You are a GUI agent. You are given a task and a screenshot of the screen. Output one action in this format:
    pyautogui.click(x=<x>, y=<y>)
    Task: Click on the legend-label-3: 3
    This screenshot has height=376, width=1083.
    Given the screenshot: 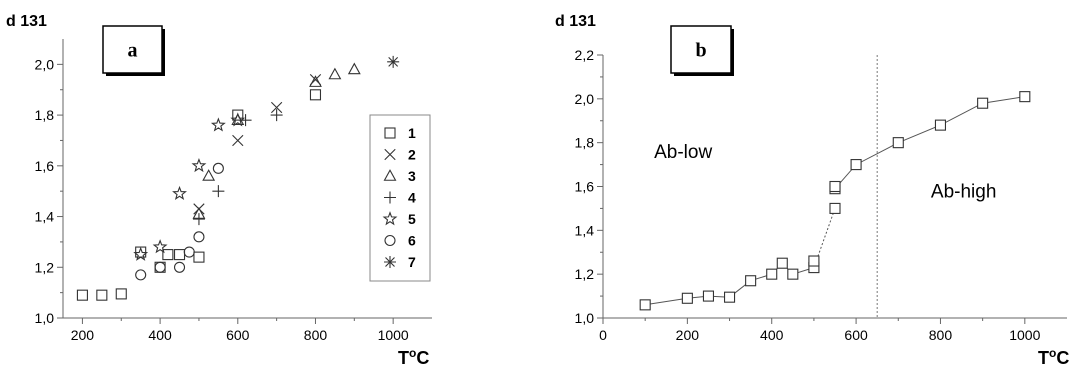 What is the action you would take?
    pyautogui.click(x=412, y=176)
    